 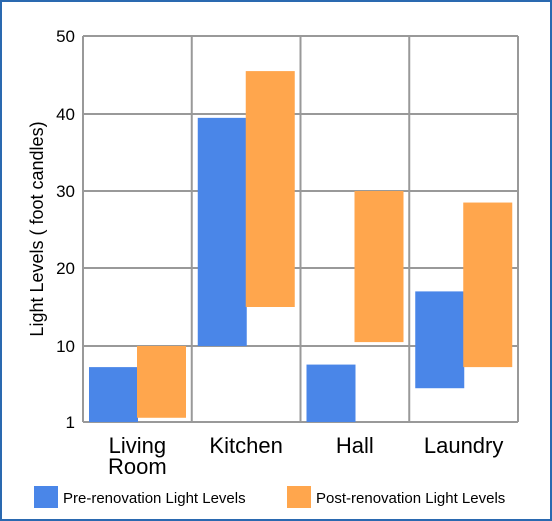 What do you see at coordinates (137, 445) in the screenshot?
I see `category-label: Living` at bounding box center [137, 445].